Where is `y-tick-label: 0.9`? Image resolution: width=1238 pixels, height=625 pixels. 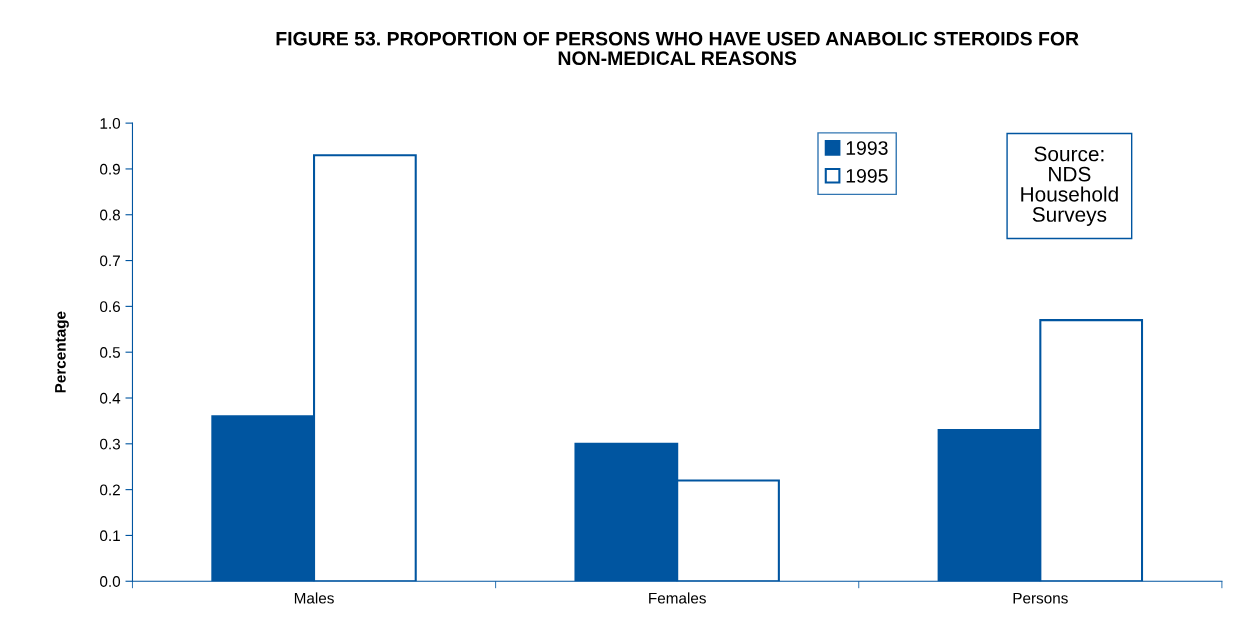 y-tick-label: 0.9 is located at coordinates (110, 169).